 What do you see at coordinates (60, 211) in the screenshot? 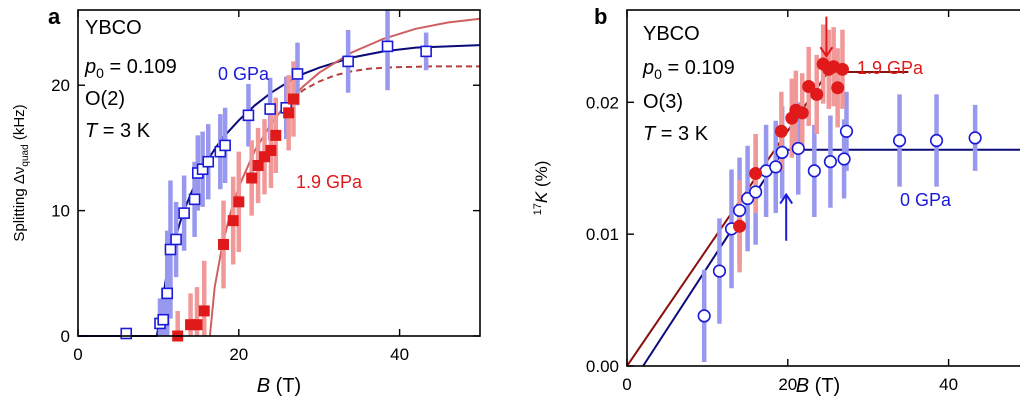
I see `y-tick-label: 10` at bounding box center [60, 211].